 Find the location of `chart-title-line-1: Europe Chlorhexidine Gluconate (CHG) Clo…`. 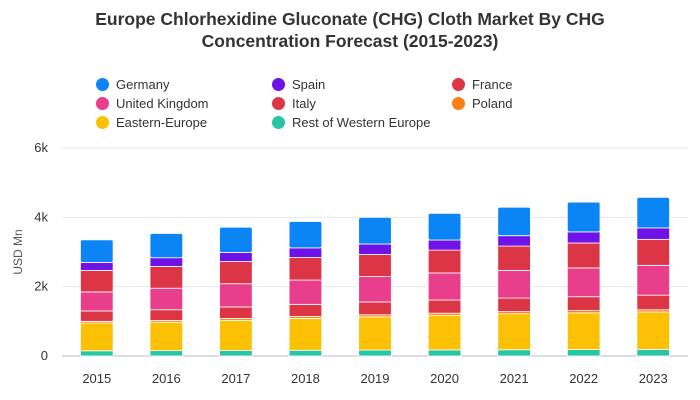

chart-title-line-1: Europe Chlorhexidine Gluconate (CHG) Clo… is located at coordinates (350, 19).